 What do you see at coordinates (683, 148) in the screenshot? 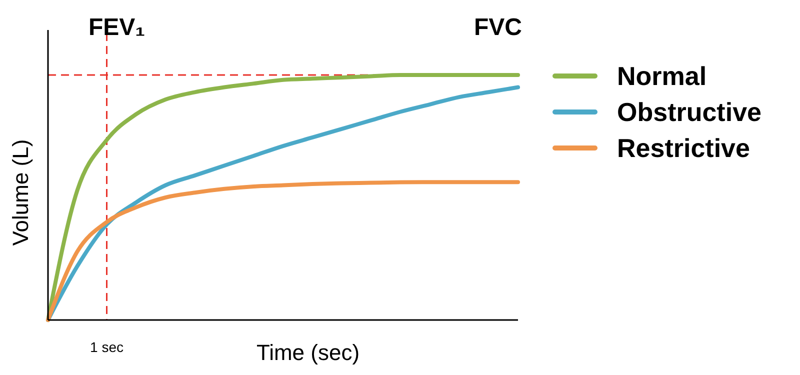
I see `legend-label: Restrictive` at bounding box center [683, 148].